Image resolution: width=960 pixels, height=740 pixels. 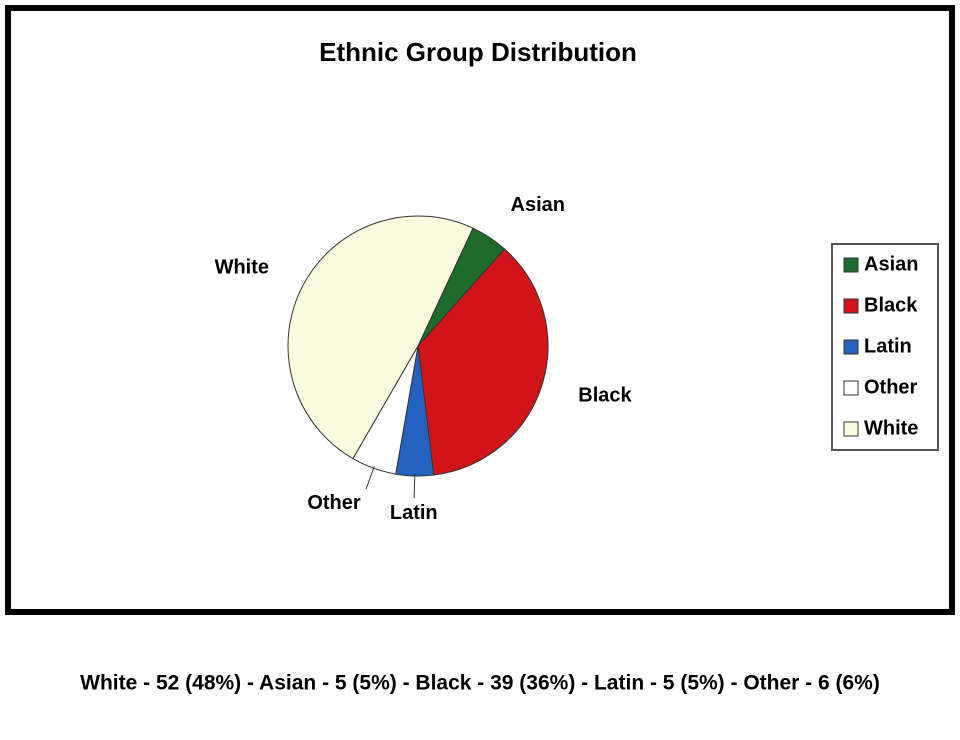 I want to click on legend-label: White, so click(x=891, y=428).